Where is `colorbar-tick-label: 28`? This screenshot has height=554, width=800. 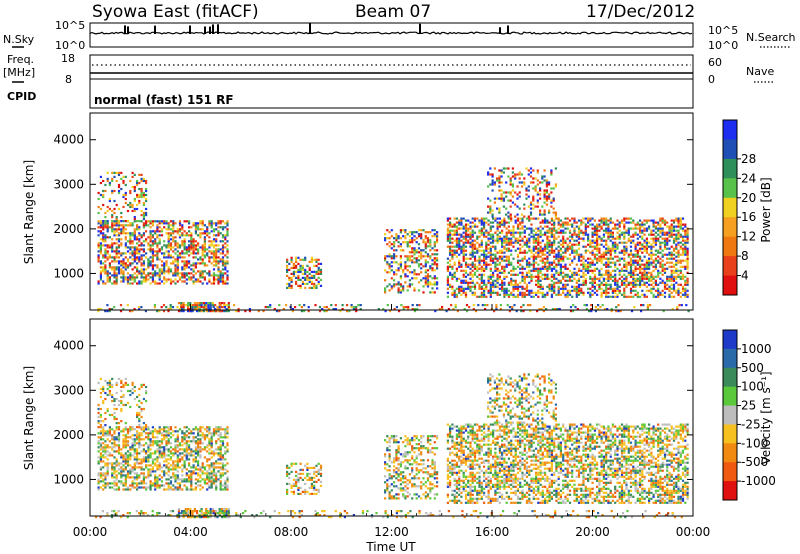 colorbar-tick-label: 28 is located at coordinates (748, 159).